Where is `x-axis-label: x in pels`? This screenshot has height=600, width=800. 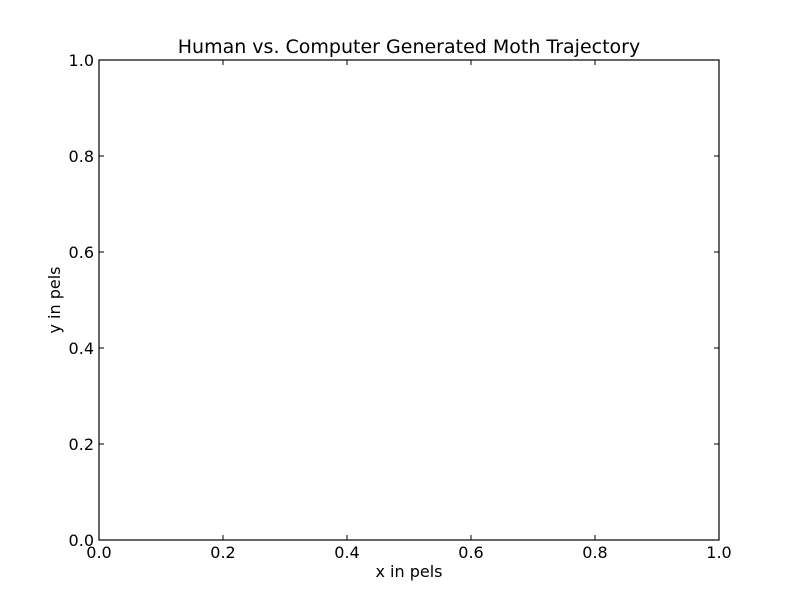 x-axis-label: x in pels is located at coordinates (408, 571).